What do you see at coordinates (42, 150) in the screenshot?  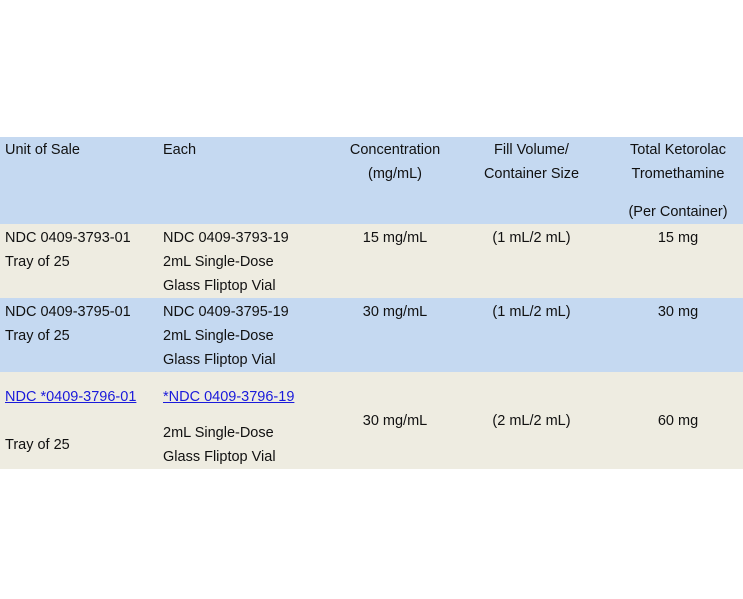 I see `header-unit-of-sale: Unit of Sale` at bounding box center [42, 150].